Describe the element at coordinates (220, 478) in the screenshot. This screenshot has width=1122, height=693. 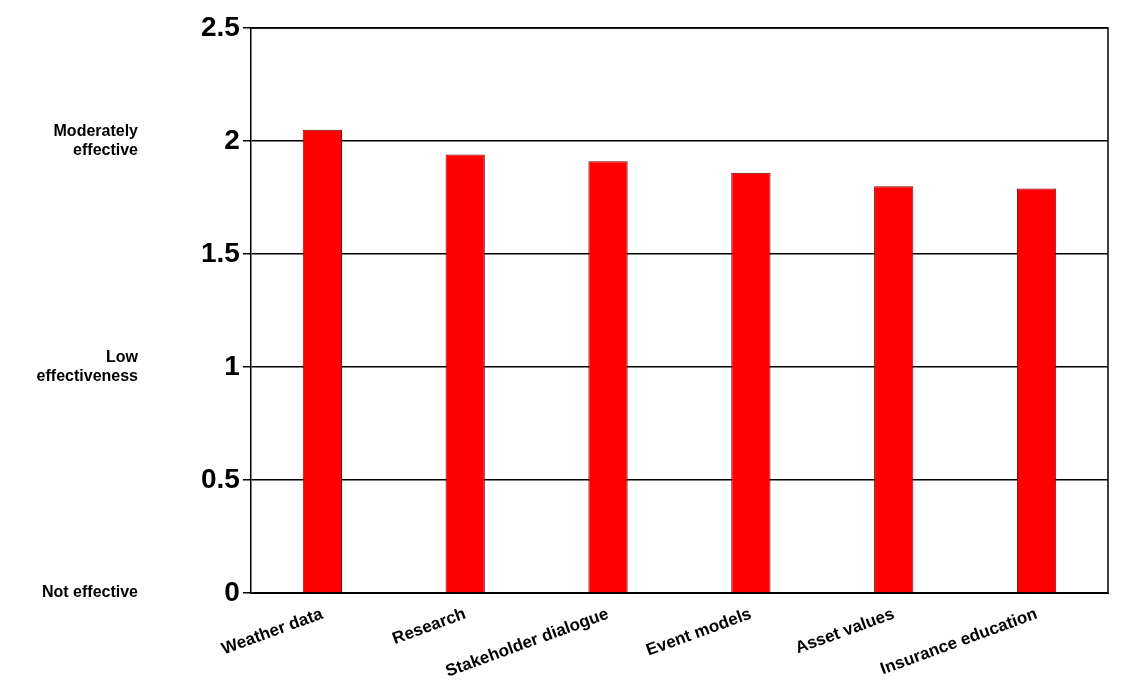
I see `y-tick-label: 0.5` at that location.